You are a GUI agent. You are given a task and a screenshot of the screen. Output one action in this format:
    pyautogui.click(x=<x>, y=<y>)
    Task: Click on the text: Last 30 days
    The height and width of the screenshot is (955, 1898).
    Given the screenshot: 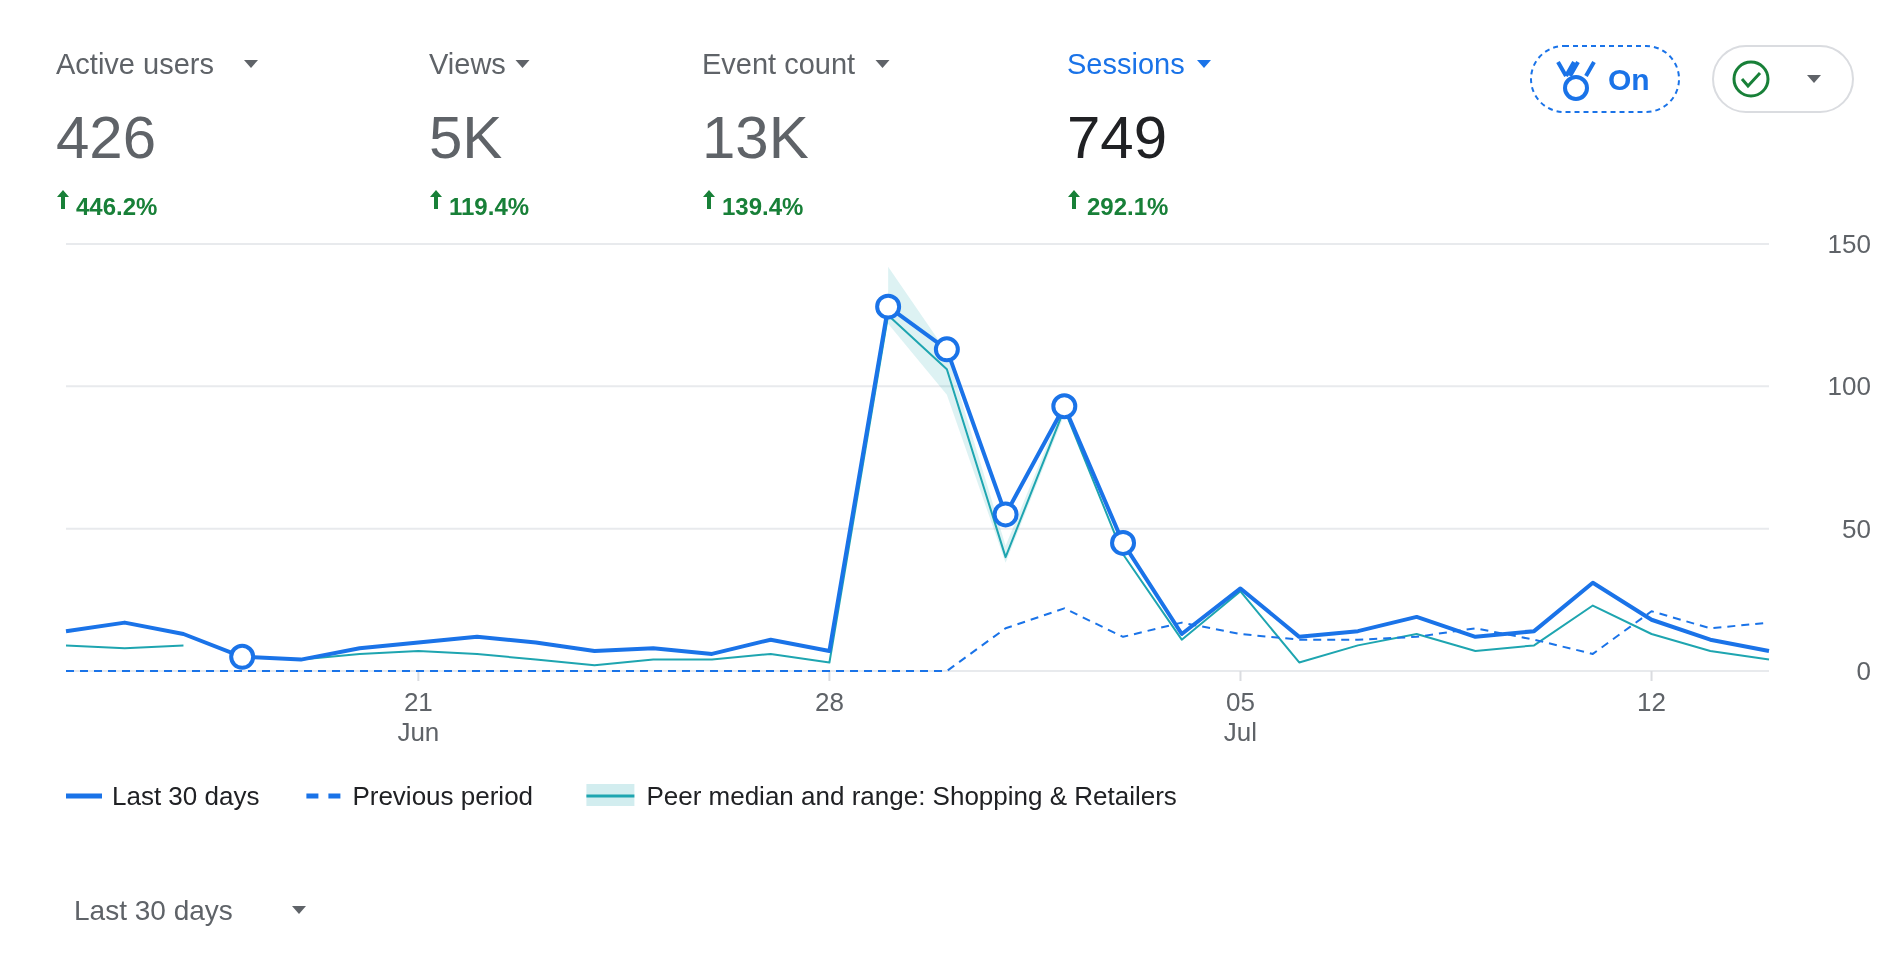 What is the action you would take?
    pyautogui.click(x=153, y=910)
    